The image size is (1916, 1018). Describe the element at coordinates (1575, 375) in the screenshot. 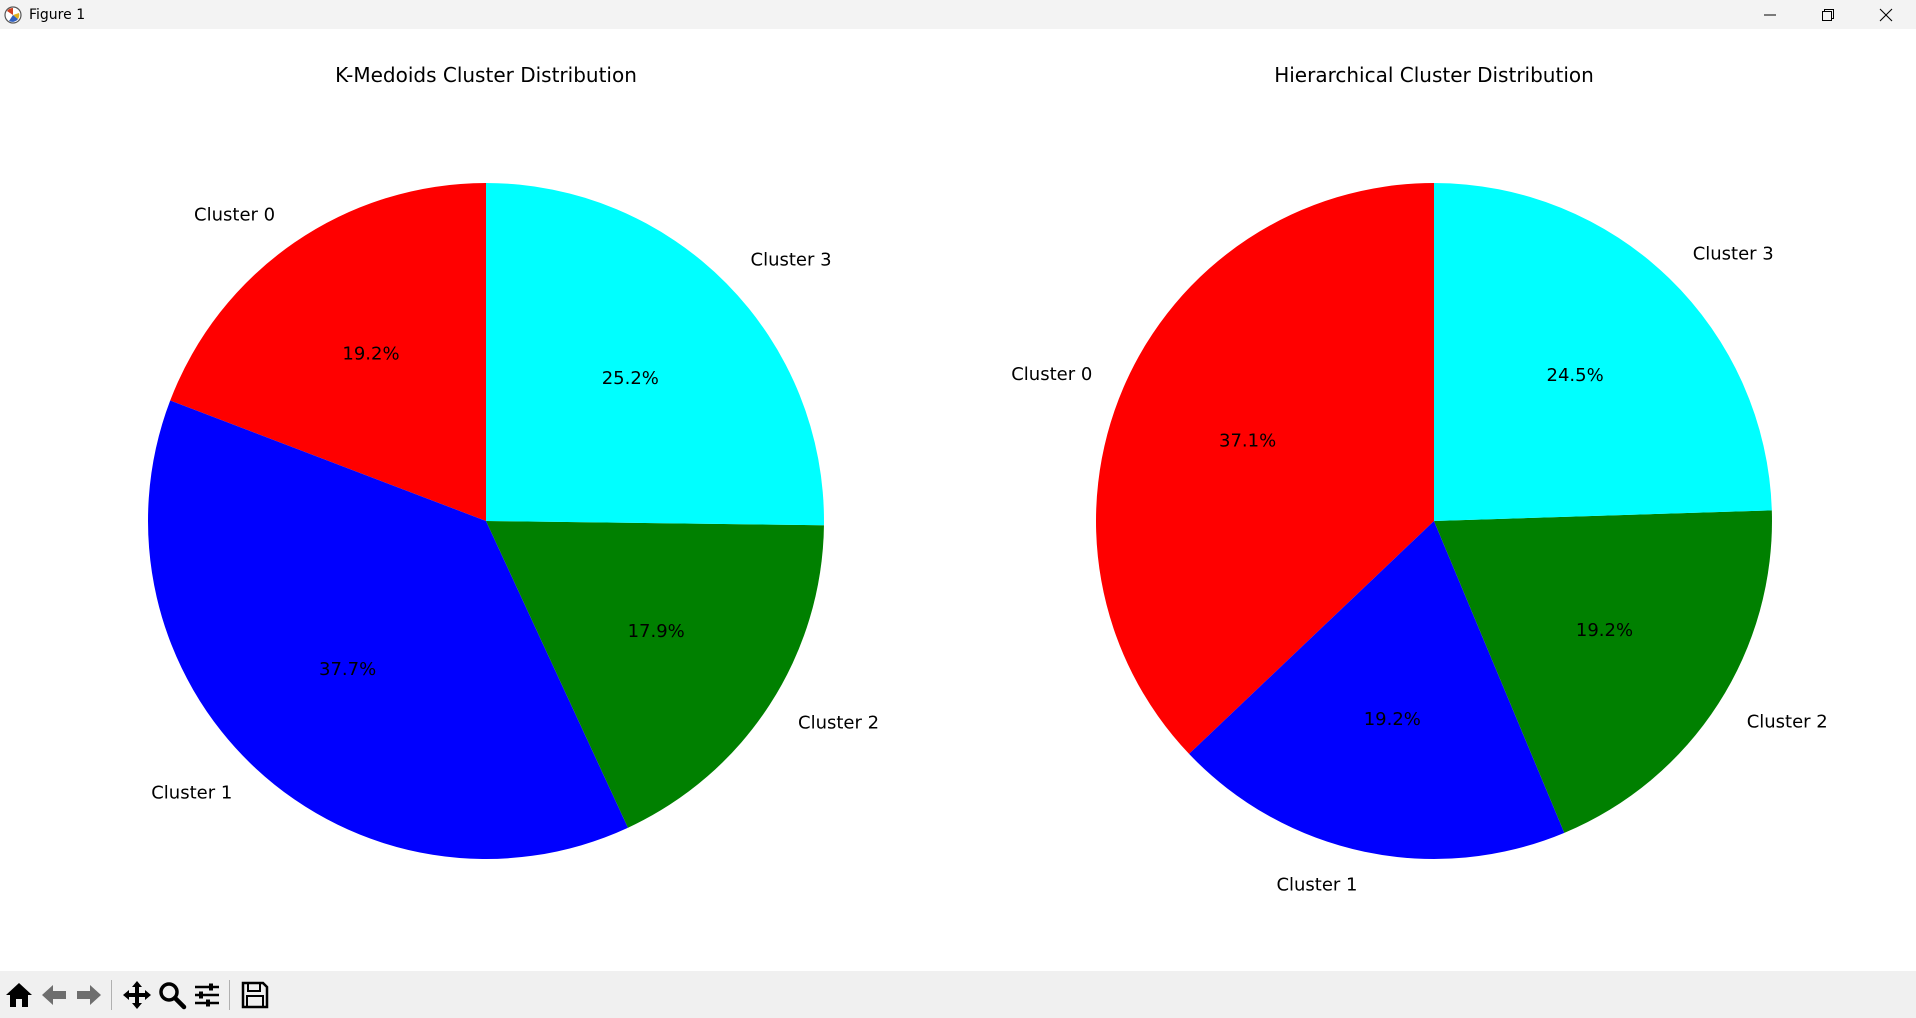

I see `slice-percent-label: 24.5%` at that location.